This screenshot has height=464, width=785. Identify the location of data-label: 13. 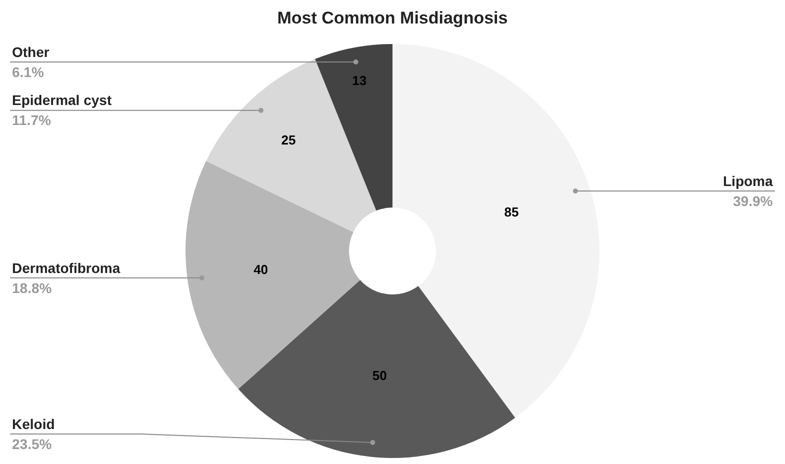
(359, 80).